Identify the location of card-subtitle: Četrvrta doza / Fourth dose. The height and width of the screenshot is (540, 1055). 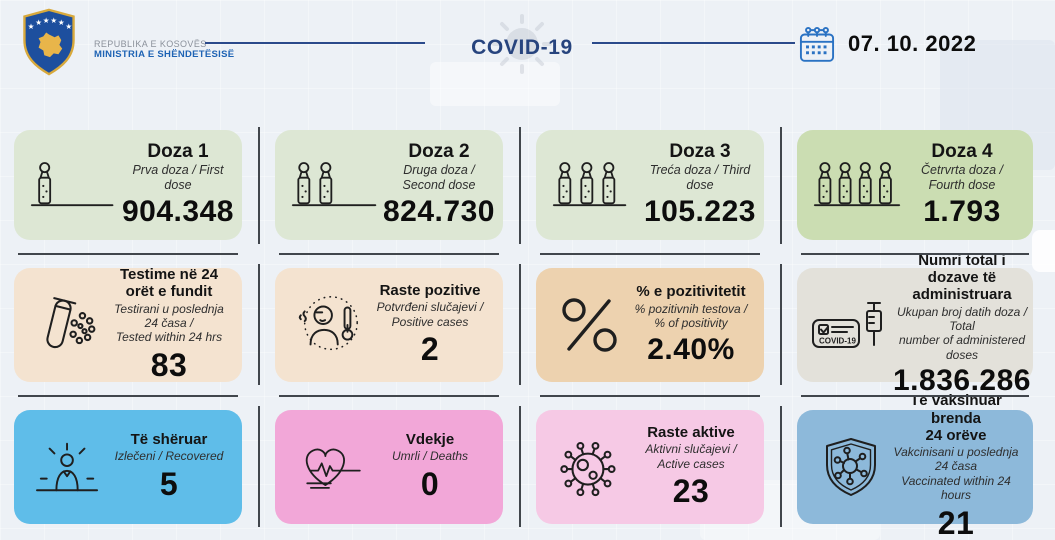
(962, 178).